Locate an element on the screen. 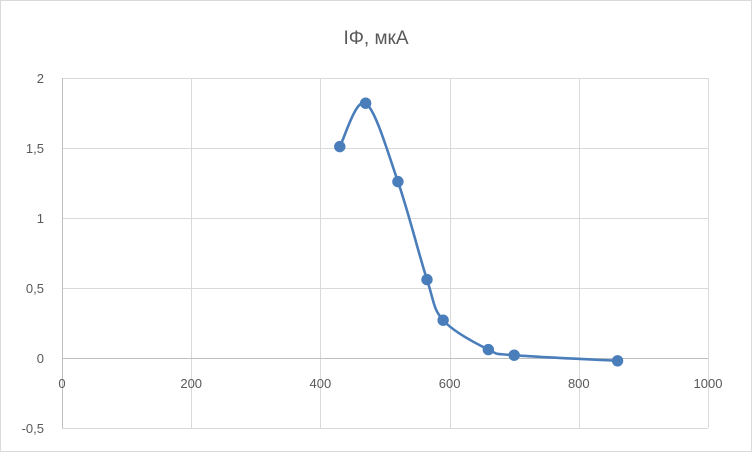 The height and width of the screenshot is (452, 752). x-tick-label: 0 is located at coordinates (61, 383).